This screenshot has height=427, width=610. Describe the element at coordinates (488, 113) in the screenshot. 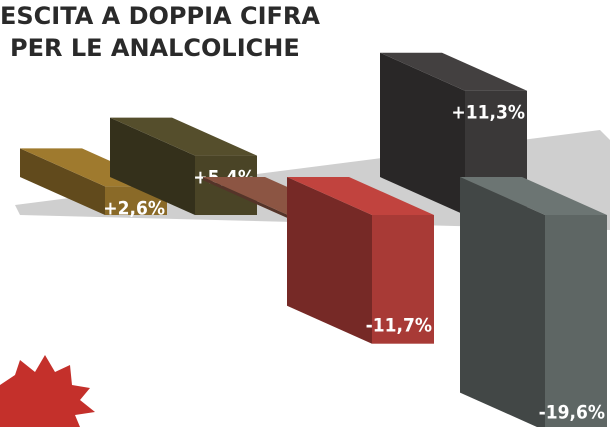

I see `value-label: +11,3%` at that location.